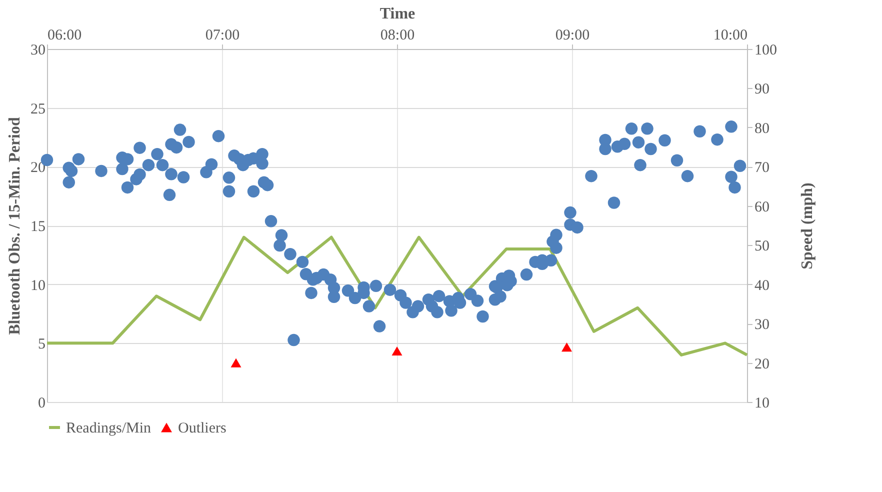  Describe the element at coordinates (38, 50) in the screenshot. I see `y-tick-label: 30` at that location.